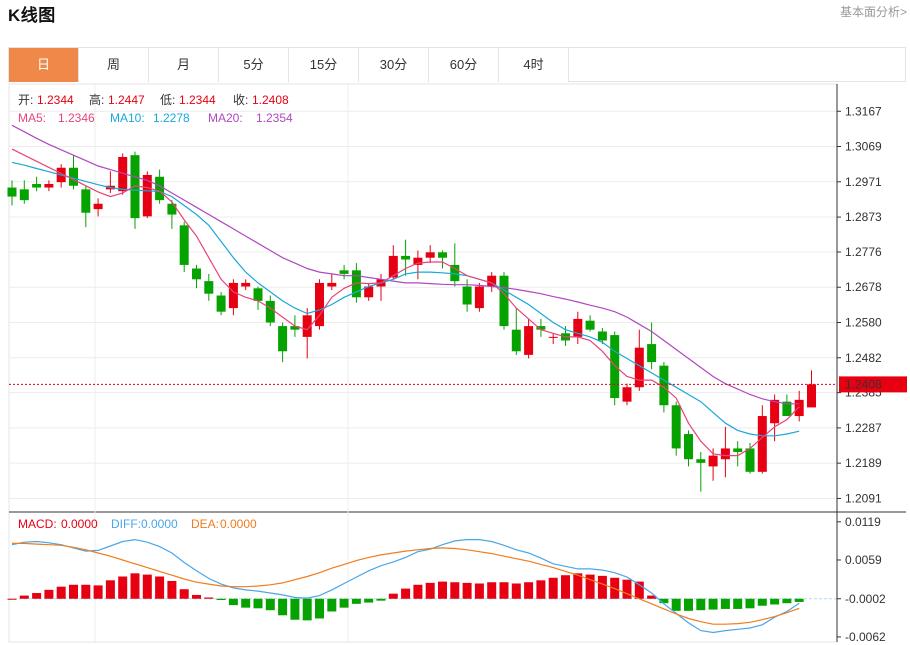 This screenshot has height=645, width=910. What do you see at coordinates (126, 524) in the screenshot?
I see `diff-legend-label: DIFF:` at bounding box center [126, 524].